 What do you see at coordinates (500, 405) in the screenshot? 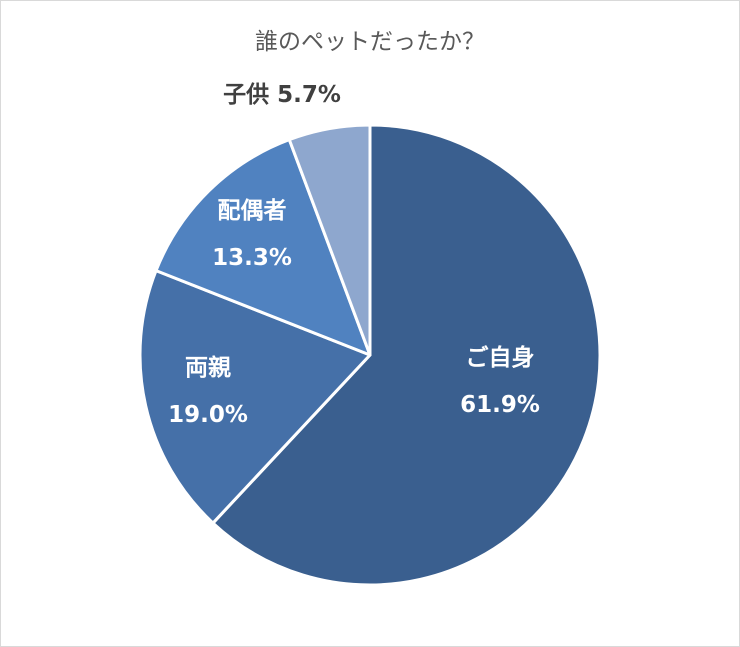
I see `slice-value-label-1: 61.9%` at bounding box center [500, 405].